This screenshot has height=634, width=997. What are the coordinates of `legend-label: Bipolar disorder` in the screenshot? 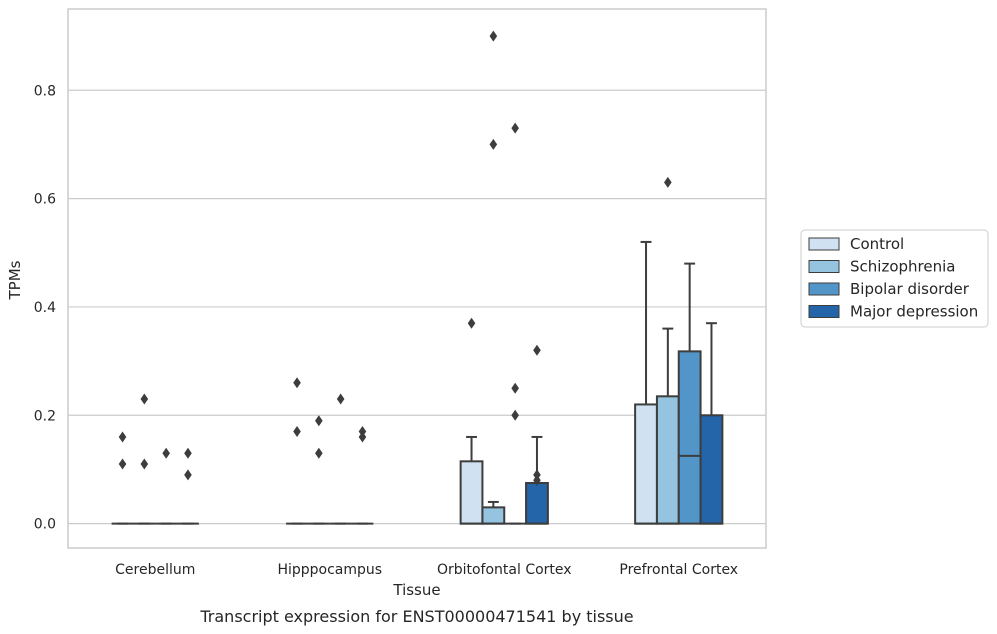 It's located at (910, 289).